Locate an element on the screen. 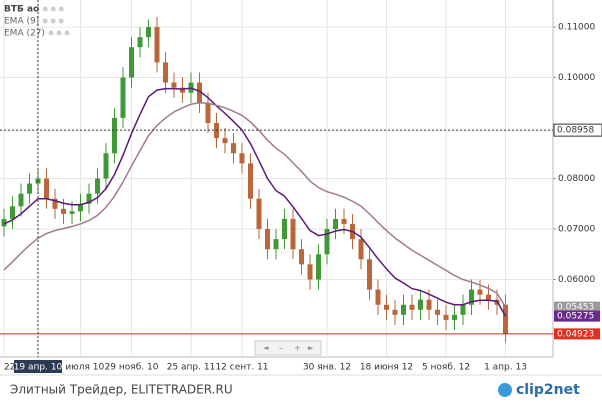 Image resolution: width=602 pixels, height=409 pixels. nav-left: ◄ is located at coordinates (266, 348).